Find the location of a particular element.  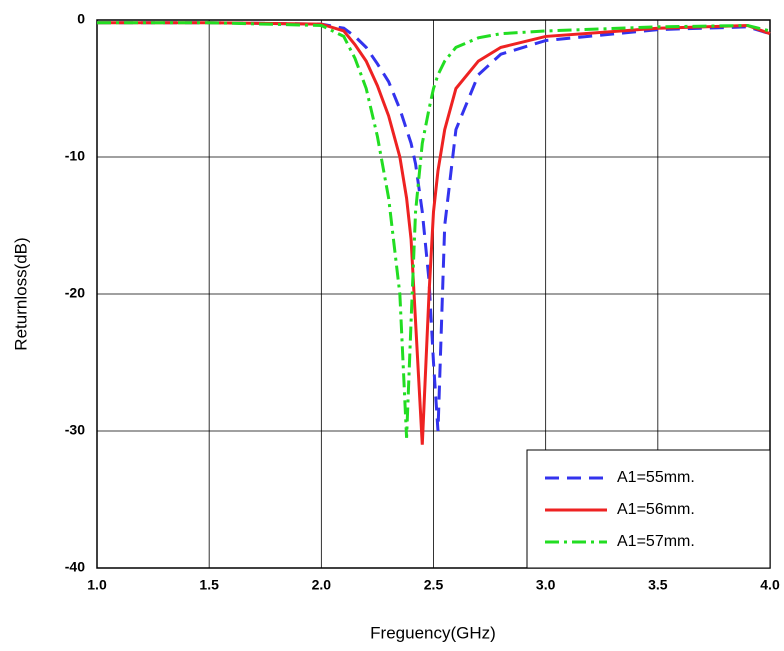

legend-label: A1=56mm. is located at coordinates (656, 509).